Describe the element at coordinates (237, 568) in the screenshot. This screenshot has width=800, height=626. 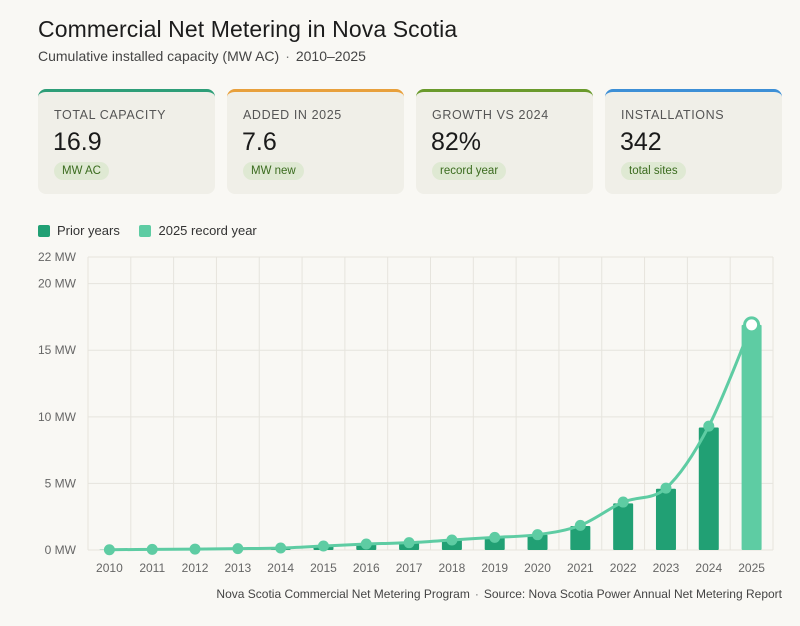
I see `x-tick-label: 2013` at that location.